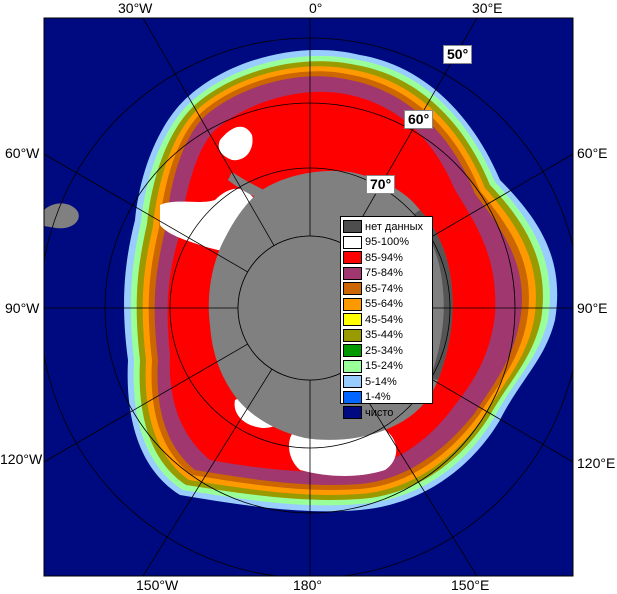  Describe the element at coordinates (235, 143) in the screenshot. I see `ice-patch-weddell-north` at that location.